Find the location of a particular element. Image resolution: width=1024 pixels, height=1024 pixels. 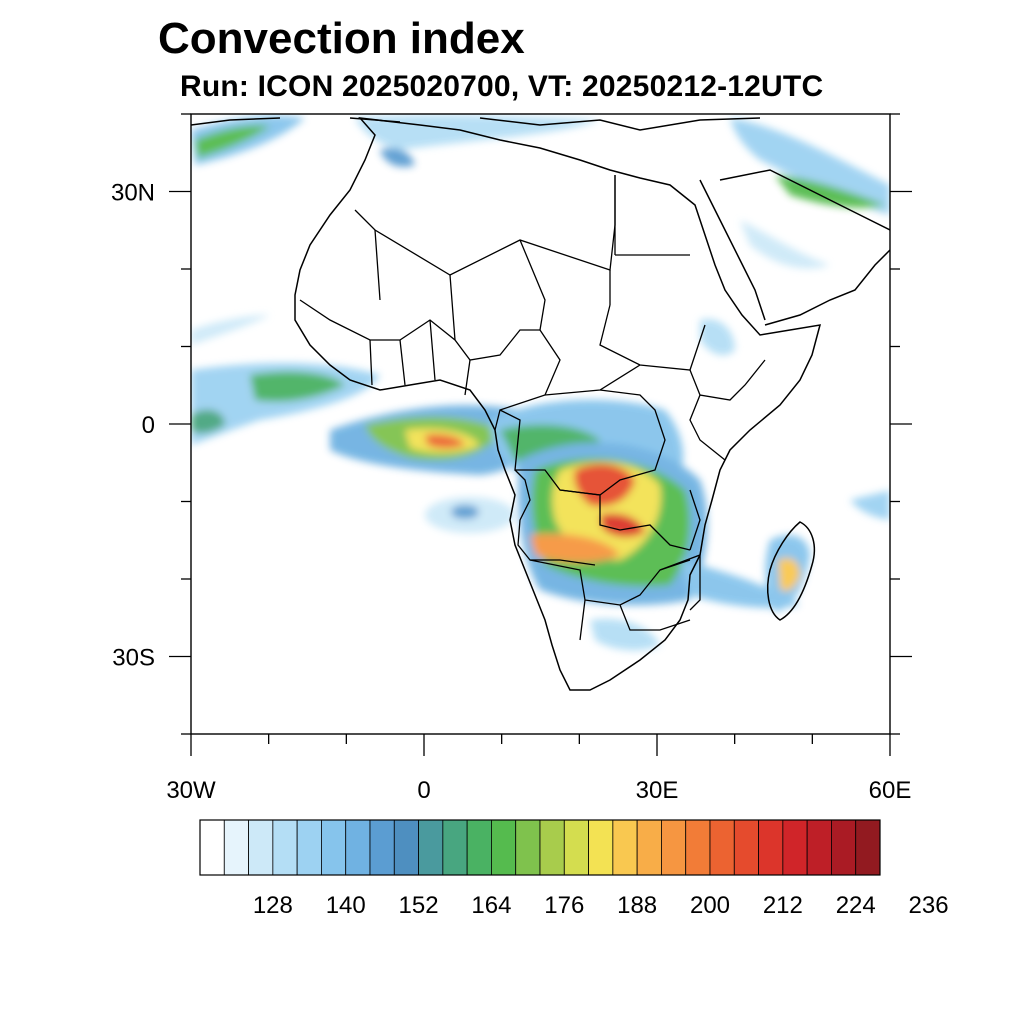

field-algeria is located at coordinates (397, 157).